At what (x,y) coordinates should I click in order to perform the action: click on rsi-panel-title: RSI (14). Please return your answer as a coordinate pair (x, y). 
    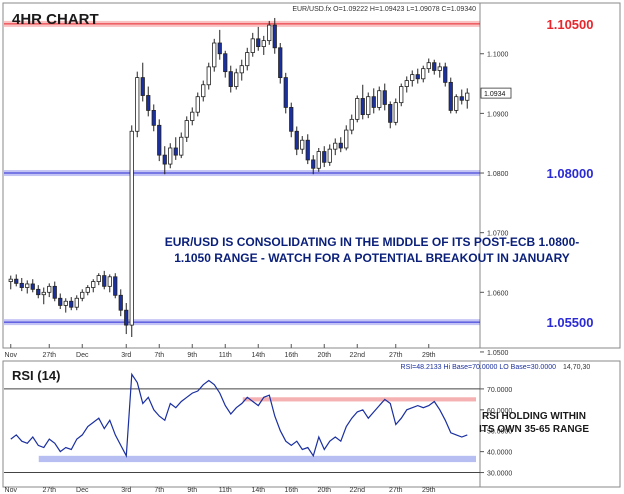
    Looking at the image, I should click on (36, 375).